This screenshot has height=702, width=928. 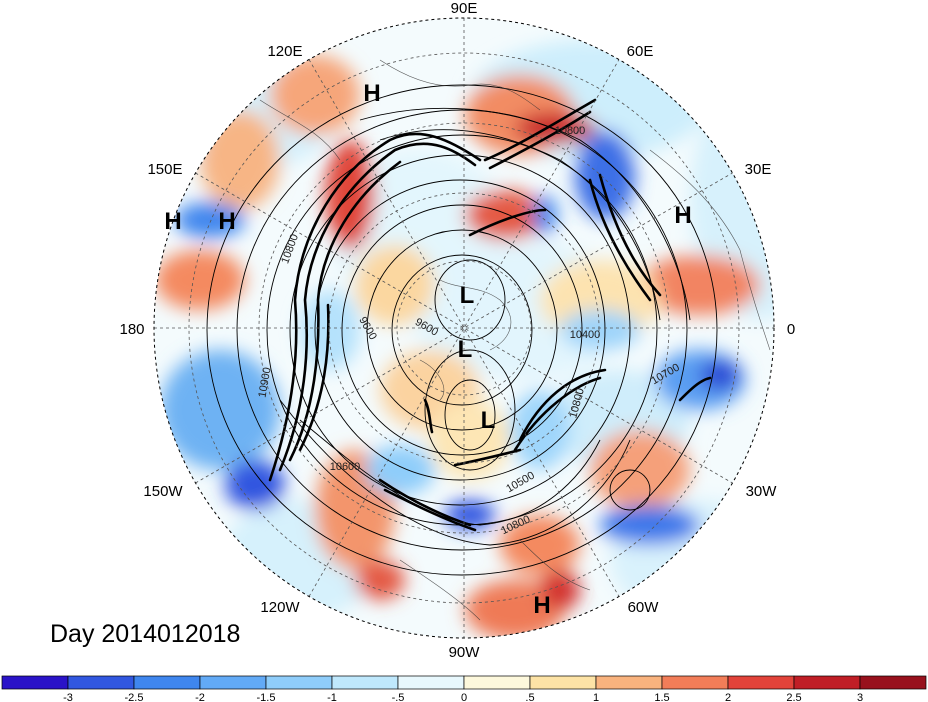 What do you see at coordinates (596, 697) in the screenshot?
I see `colorbar-tick-label: 1` at bounding box center [596, 697].